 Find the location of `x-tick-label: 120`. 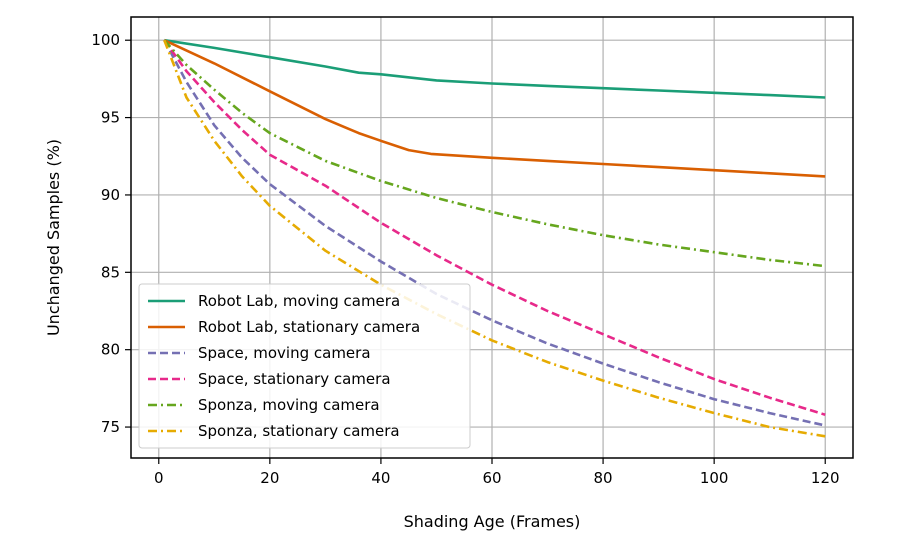

x-tick-label: 120 is located at coordinates (825, 478).